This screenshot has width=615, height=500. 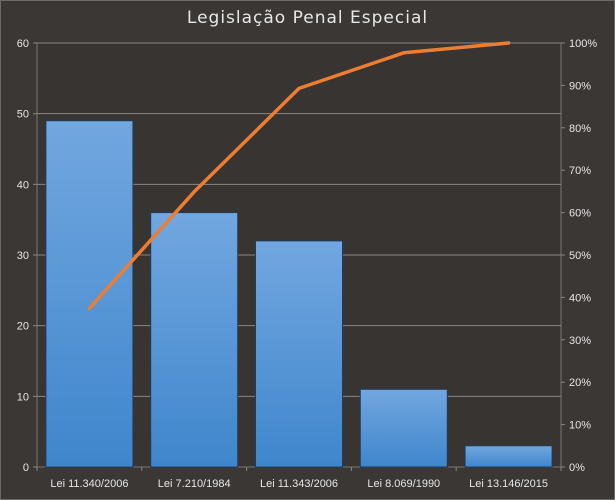 I want to click on y-tick-label: 0, so click(x=26, y=468).